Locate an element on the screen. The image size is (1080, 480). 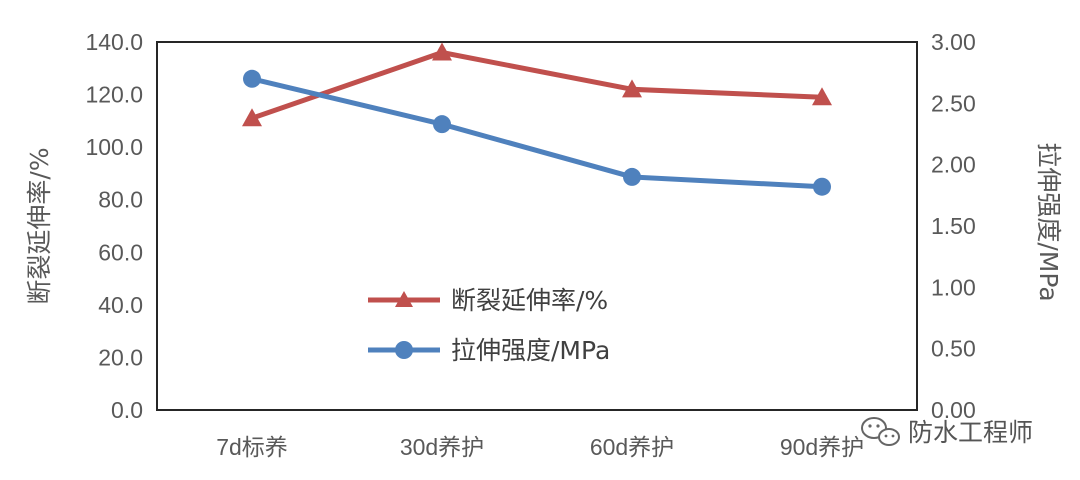
left-tick-label: 120.0 is located at coordinates (114, 95).